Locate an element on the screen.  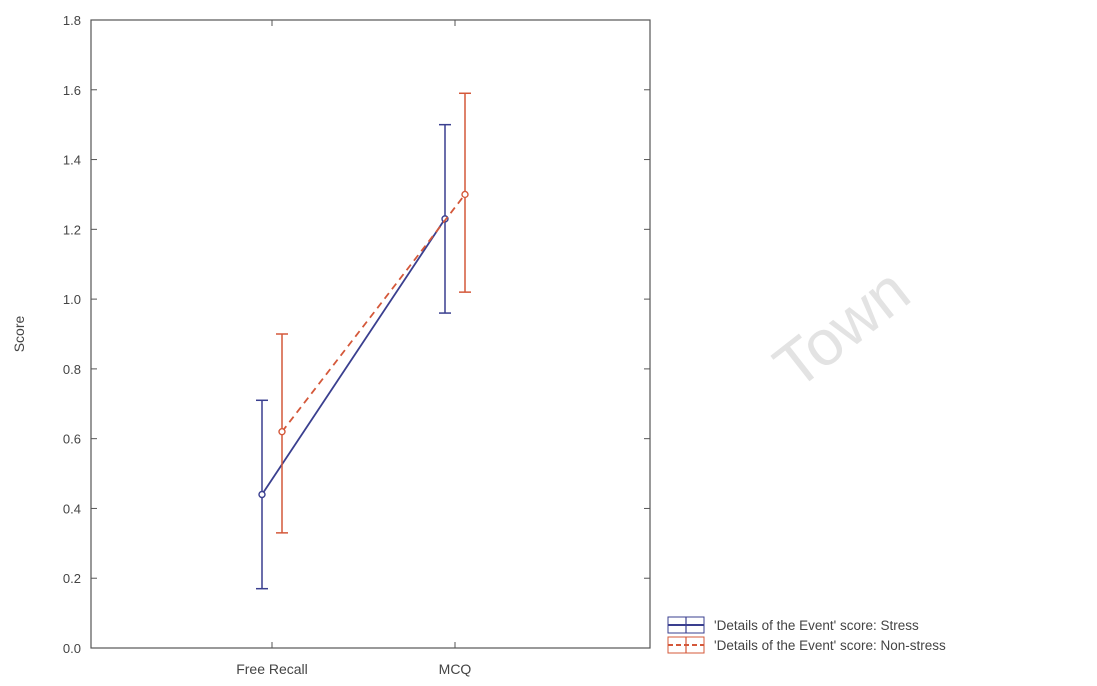
y-tick-label: 0.4 is located at coordinates (72, 508).